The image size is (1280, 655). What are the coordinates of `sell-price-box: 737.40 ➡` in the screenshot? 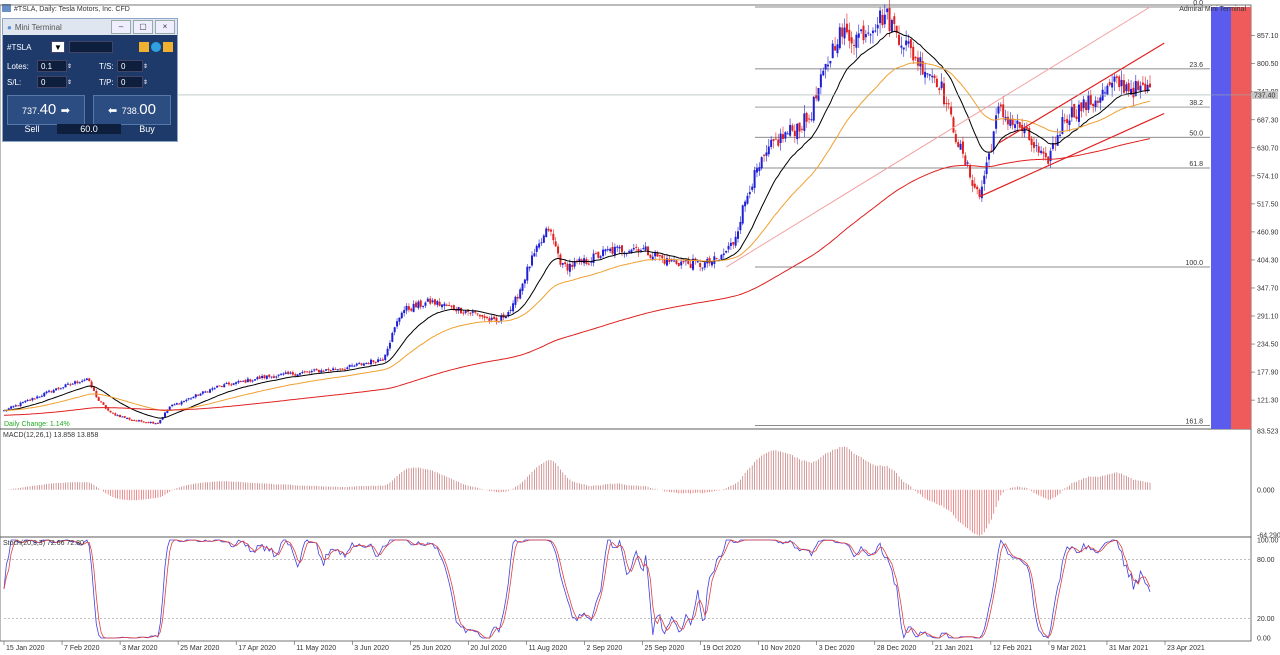 It's located at (46, 110).